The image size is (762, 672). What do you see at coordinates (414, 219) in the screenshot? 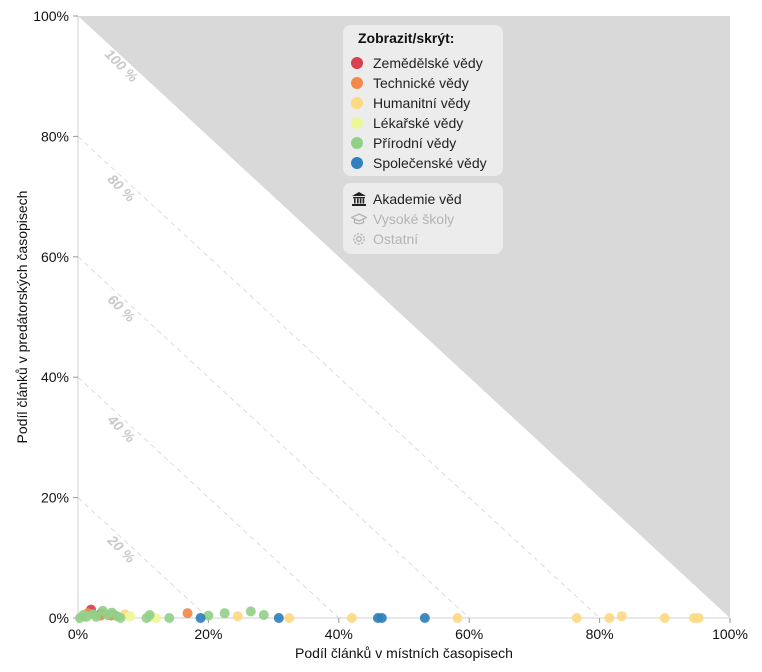
I see `legend-institution-label: Vysoké školy` at bounding box center [414, 219].